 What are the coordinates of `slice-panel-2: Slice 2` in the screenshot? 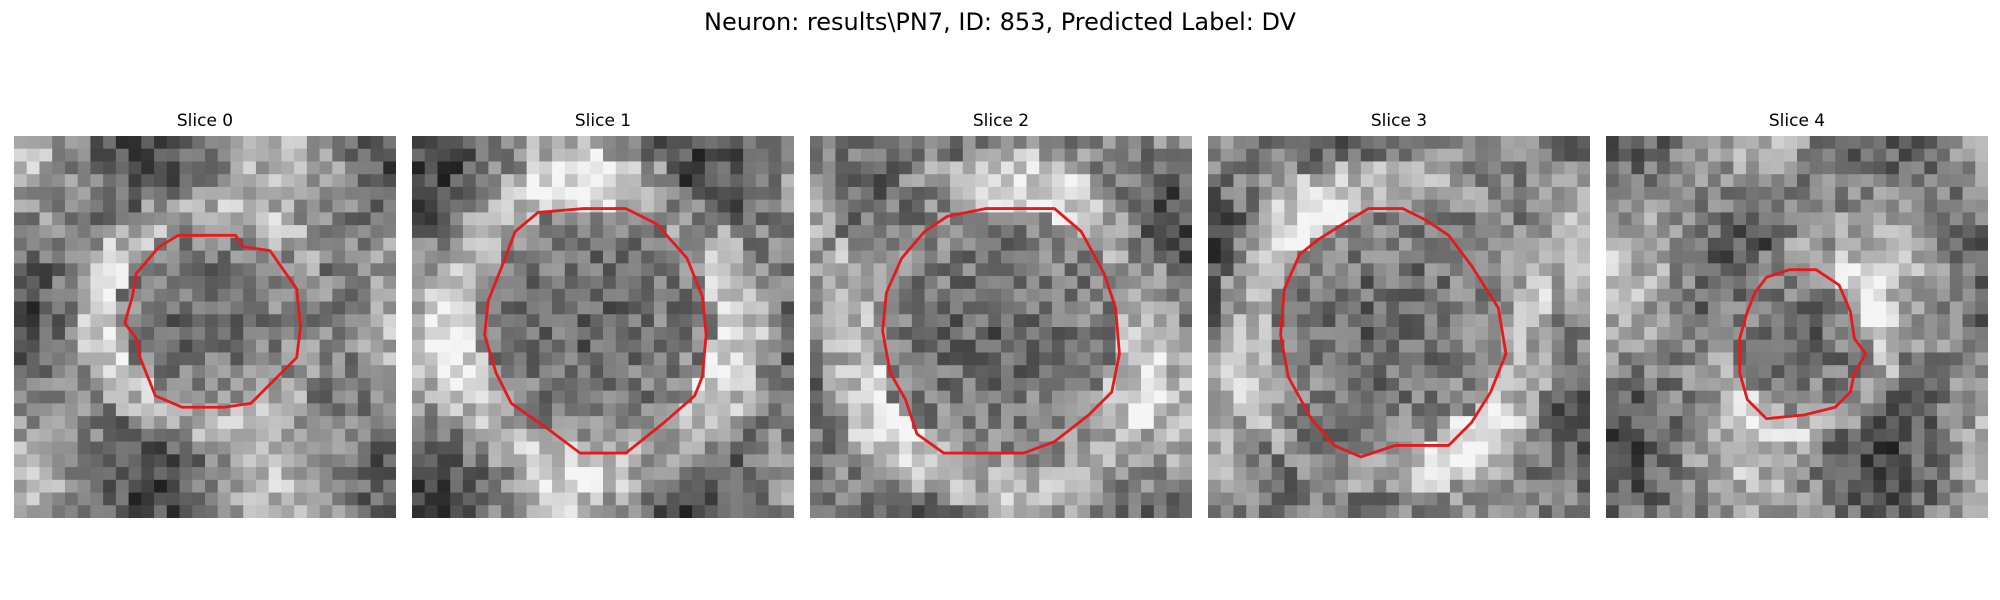 It's located at (1001, 314).